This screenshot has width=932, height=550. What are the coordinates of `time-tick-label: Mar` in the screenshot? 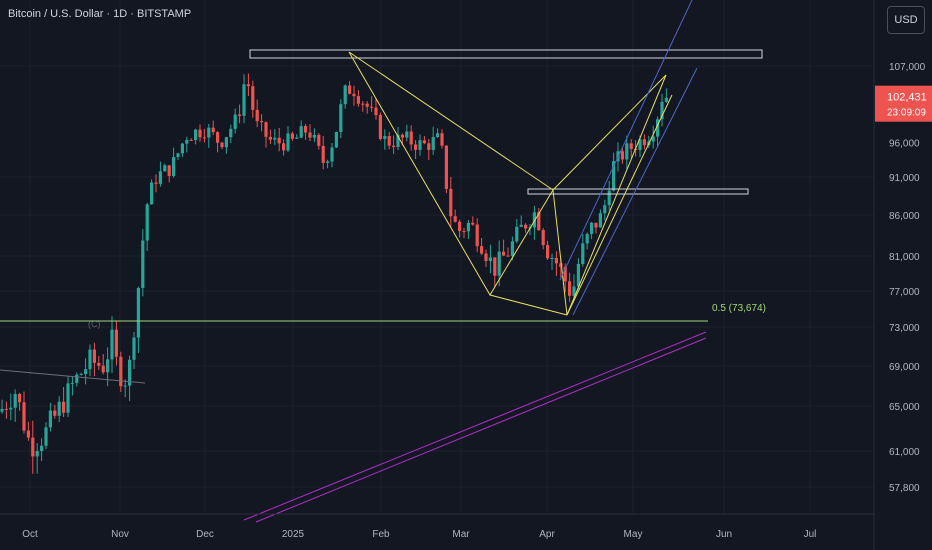 It's located at (461, 534).